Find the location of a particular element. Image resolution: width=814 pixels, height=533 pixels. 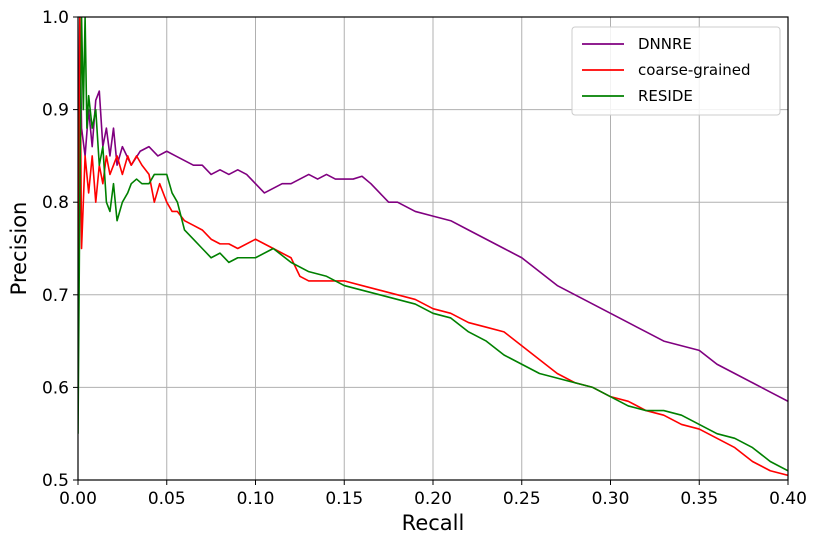

x-axis-ticks: 0.00 0.05 0.10 0.15 0.20 0.25 0.30 0.35 0.40 is located at coordinates (433, 494).